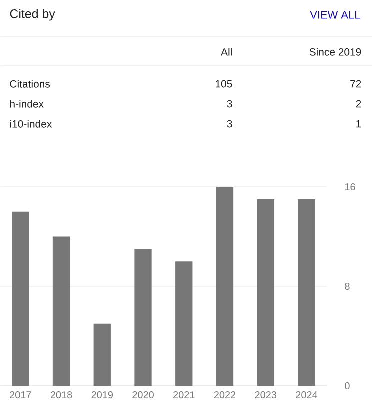 Image resolution: width=372 pixels, height=410 pixels. What do you see at coordinates (27, 104) in the screenshot?
I see `text: h-index` at bounding box center [27, 104].